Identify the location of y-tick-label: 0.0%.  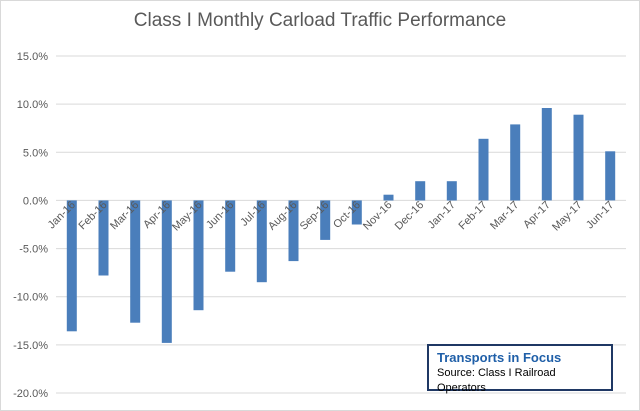
(35, 201).